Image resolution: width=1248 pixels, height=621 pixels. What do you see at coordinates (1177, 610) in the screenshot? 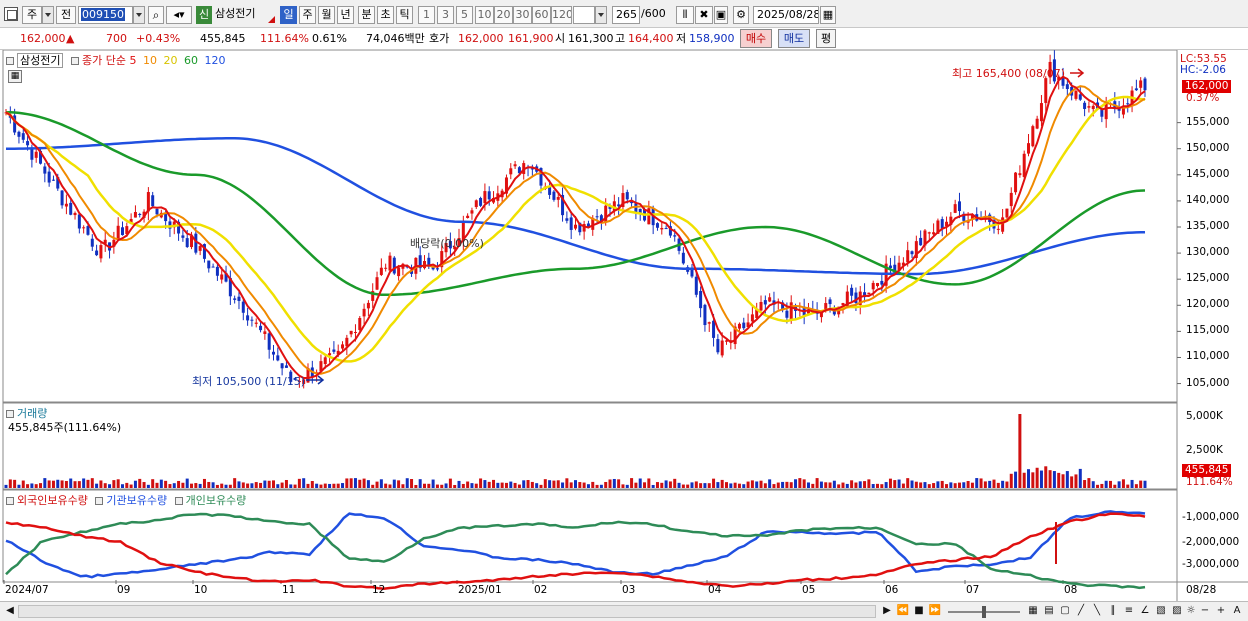
I see `image-icon: ▨` at bounding box center [1177, 610].